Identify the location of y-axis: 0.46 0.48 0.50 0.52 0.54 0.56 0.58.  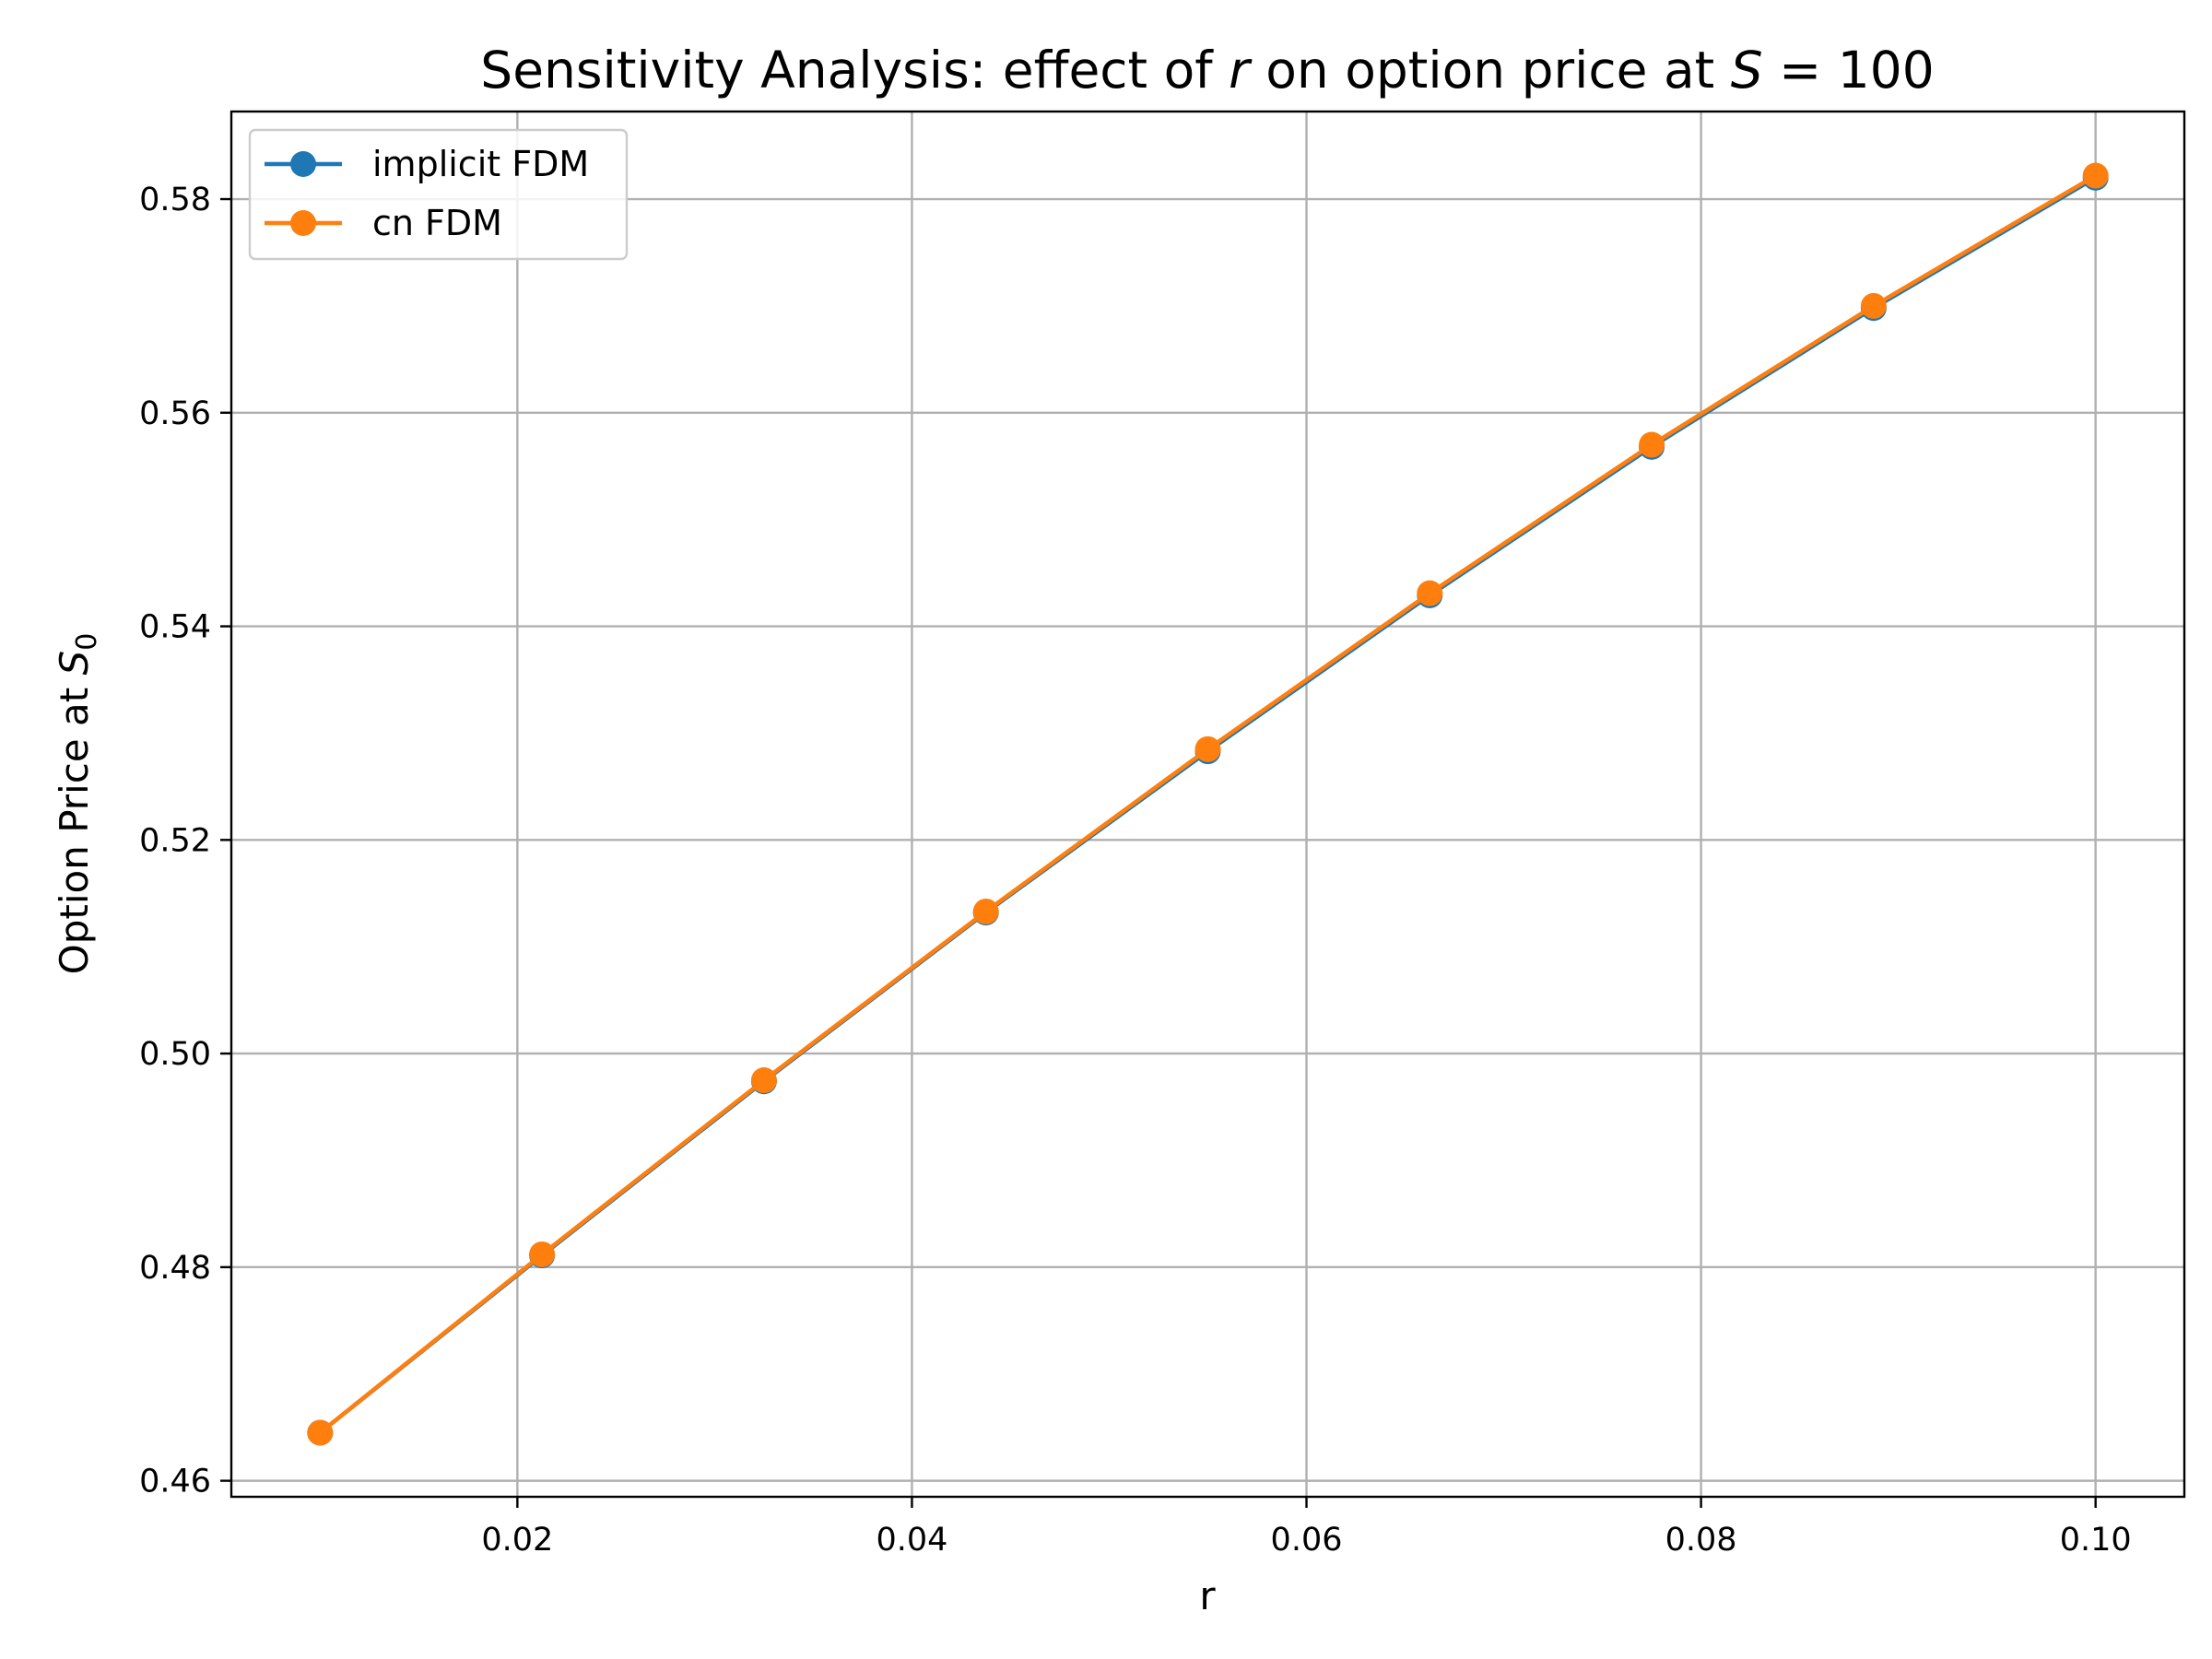
(185, 841).